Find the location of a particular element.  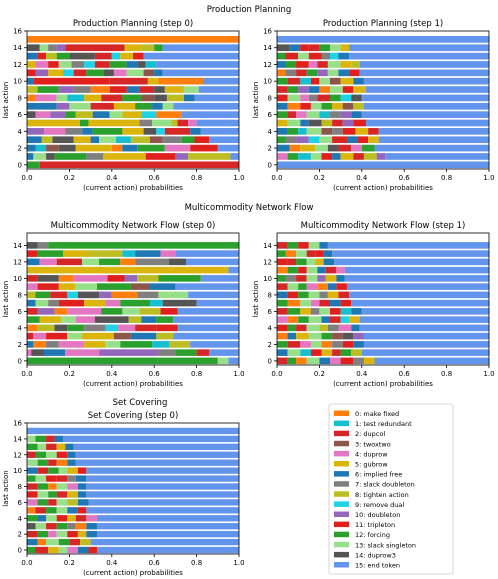

legend-label: 7: slack doubleton is located at coordinates (385, 485).